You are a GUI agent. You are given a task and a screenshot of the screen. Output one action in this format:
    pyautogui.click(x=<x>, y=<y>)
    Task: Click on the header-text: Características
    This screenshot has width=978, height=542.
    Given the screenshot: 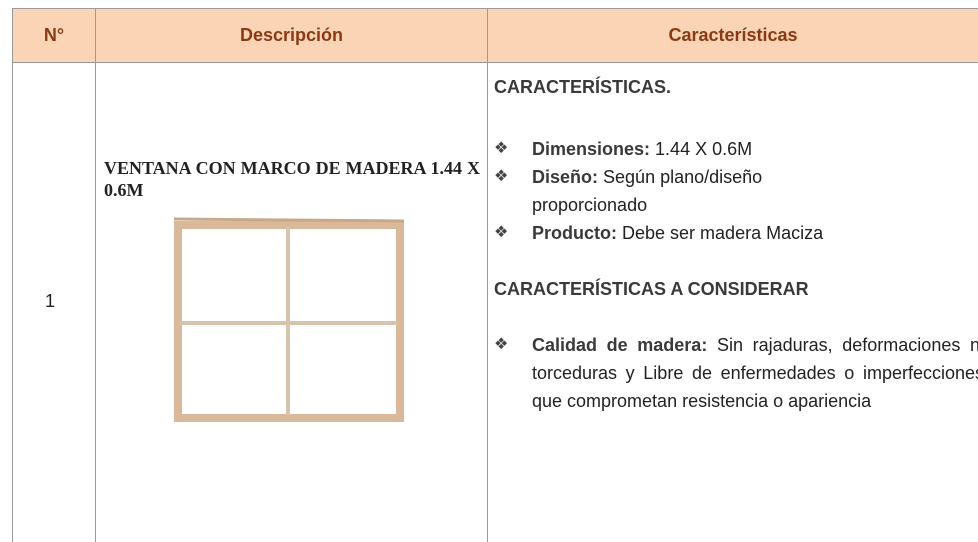 What is the action you would take?
    pyautogui.click(x=733, y=35)
    